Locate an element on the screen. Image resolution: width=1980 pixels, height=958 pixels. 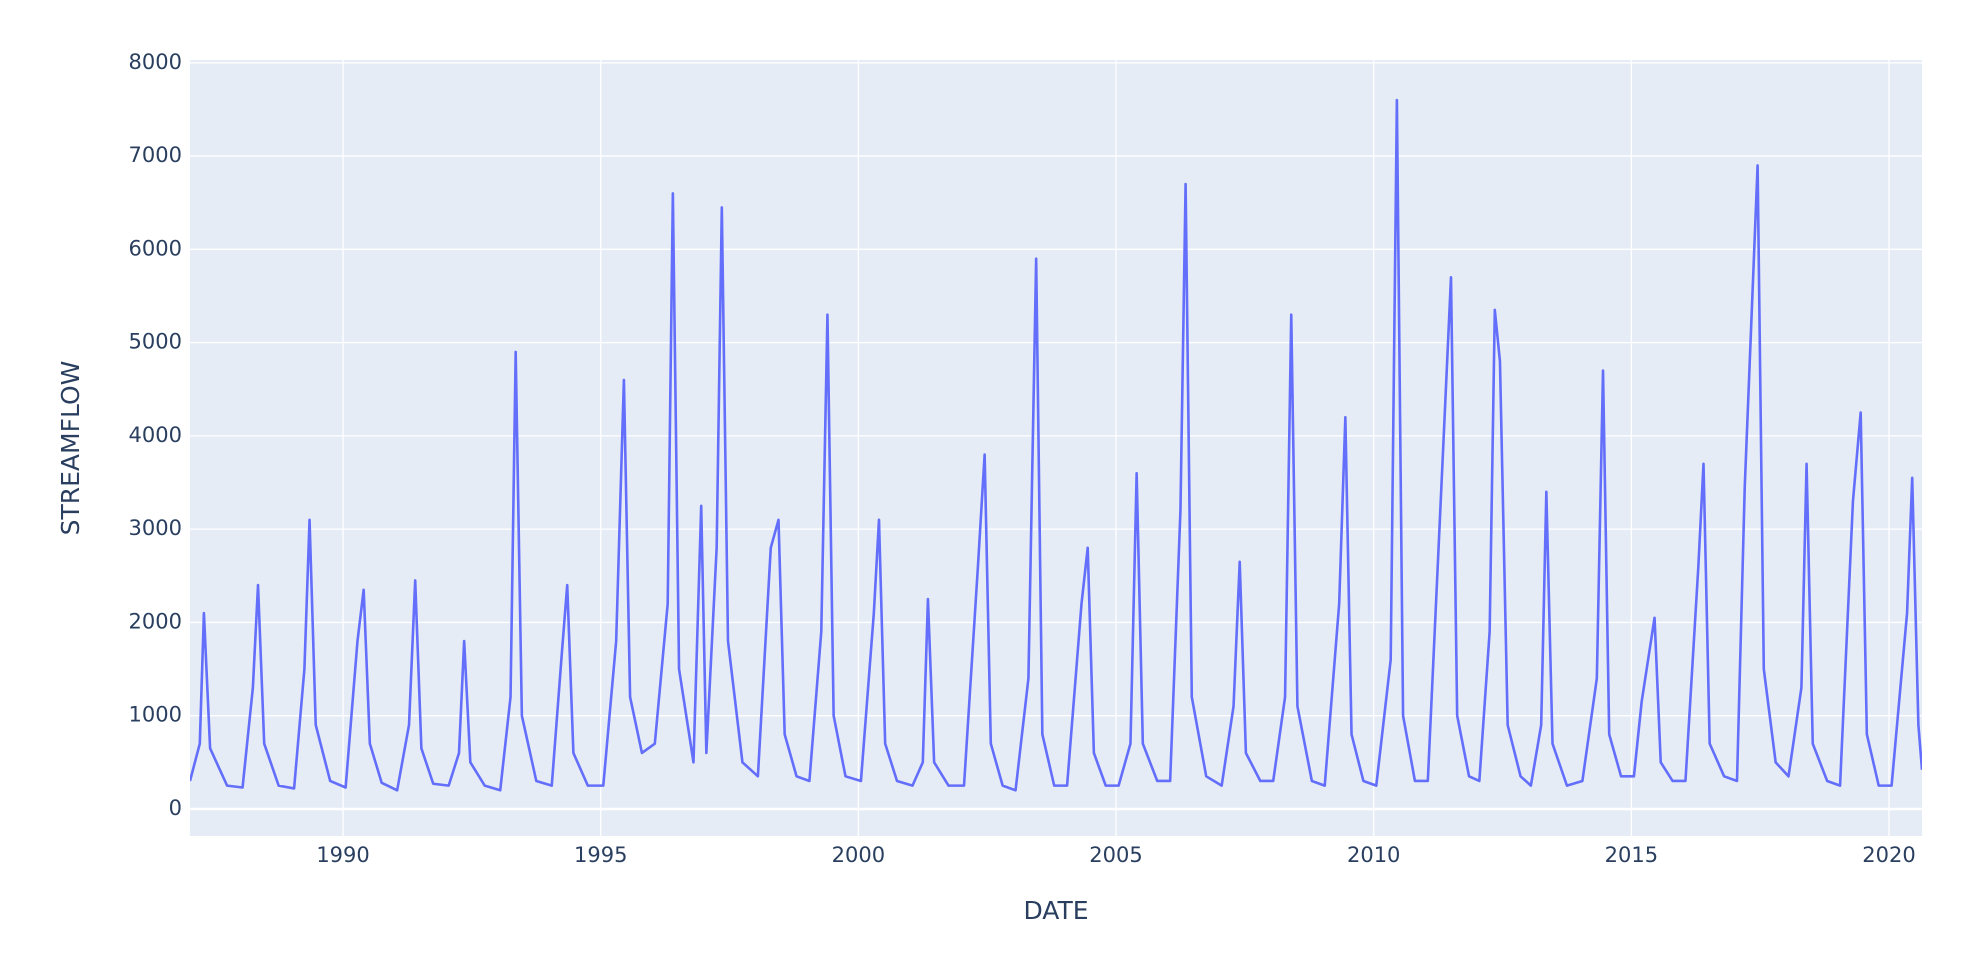
x-tick-label: 1995 is located at coordinates (600, 855).